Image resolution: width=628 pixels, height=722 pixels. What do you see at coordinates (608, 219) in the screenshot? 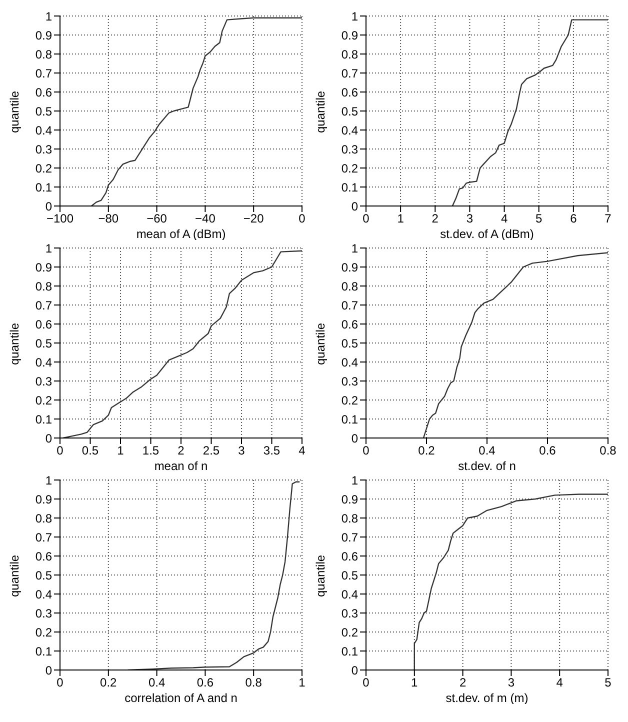
I see `x-tick-label: 7` at bounding box center [608, 219].